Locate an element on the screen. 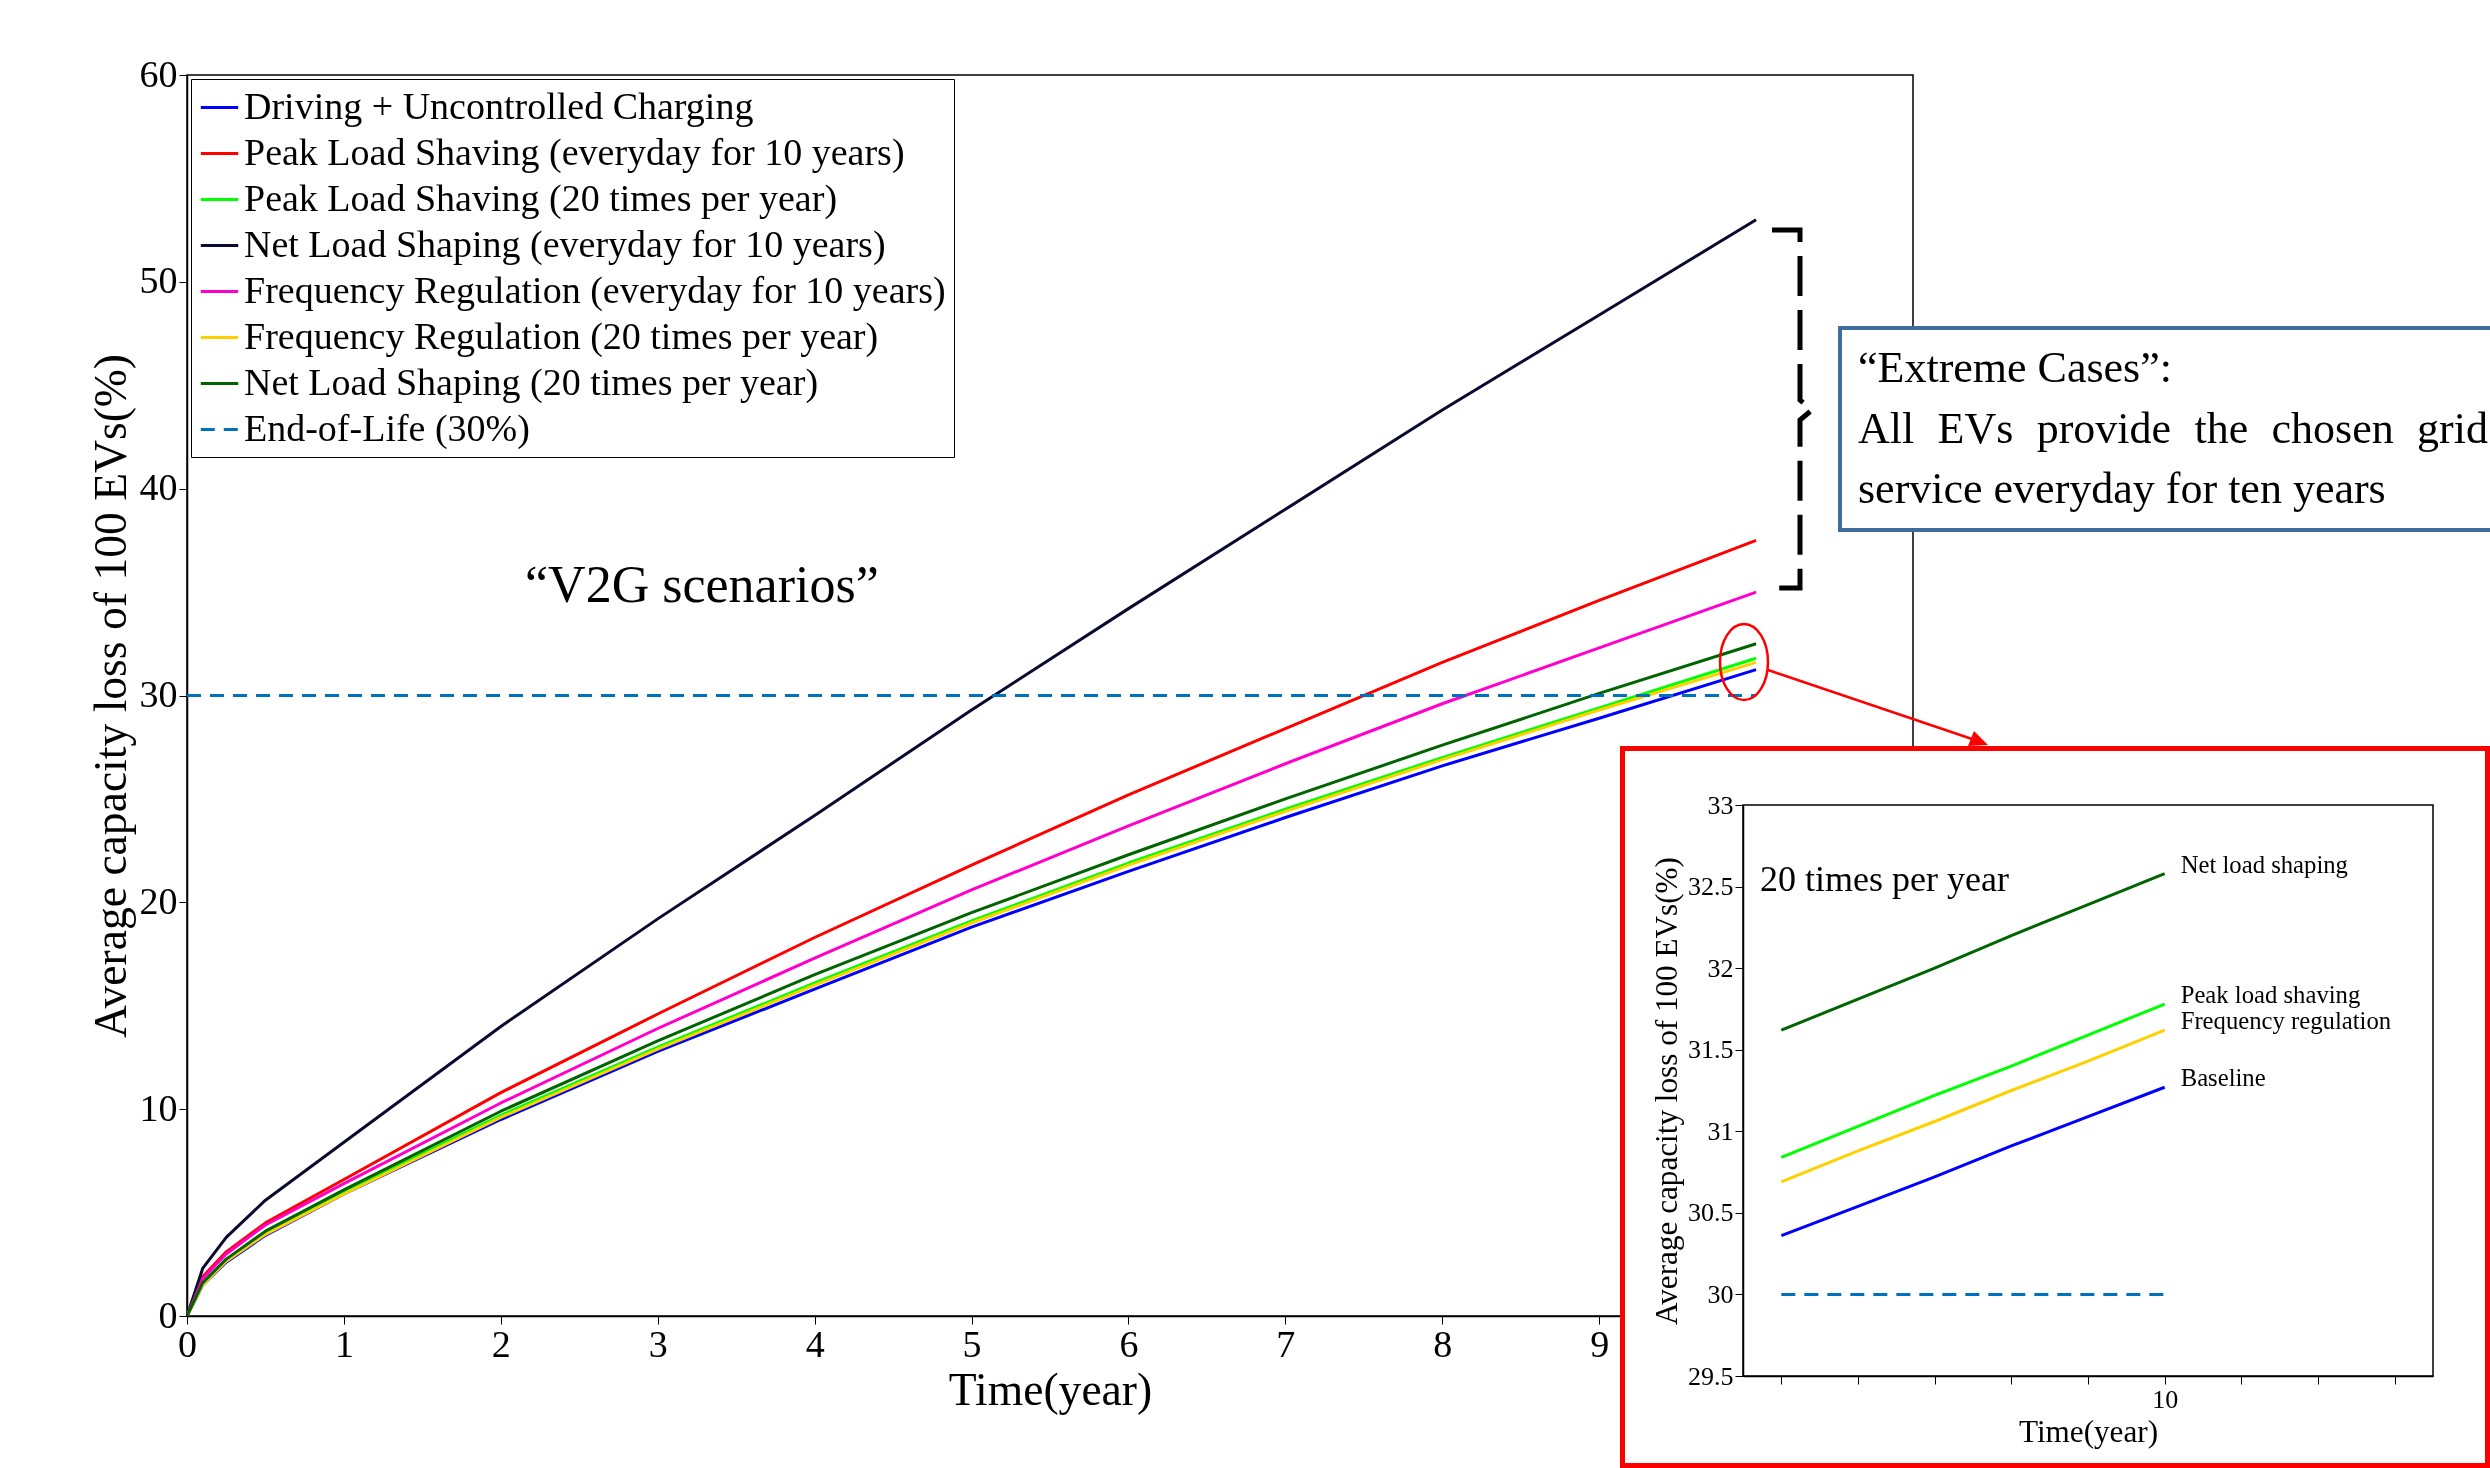 This screenshot has height=1468, width=2490. y-tick-label: 31 is located at coordinates (1720, 1131).